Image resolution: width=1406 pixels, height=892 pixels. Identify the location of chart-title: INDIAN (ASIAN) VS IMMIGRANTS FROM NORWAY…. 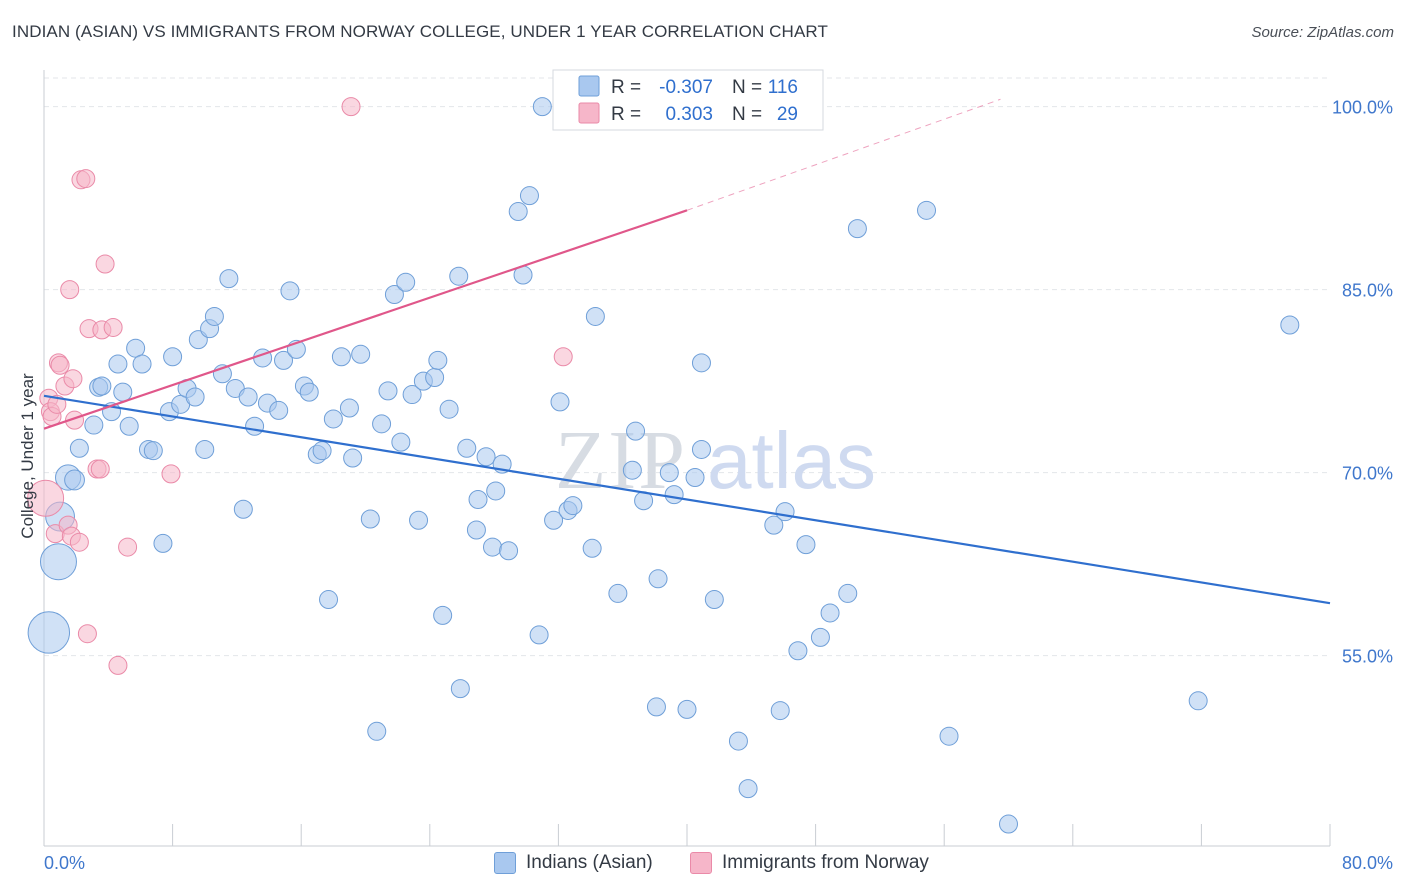
(420, 31).